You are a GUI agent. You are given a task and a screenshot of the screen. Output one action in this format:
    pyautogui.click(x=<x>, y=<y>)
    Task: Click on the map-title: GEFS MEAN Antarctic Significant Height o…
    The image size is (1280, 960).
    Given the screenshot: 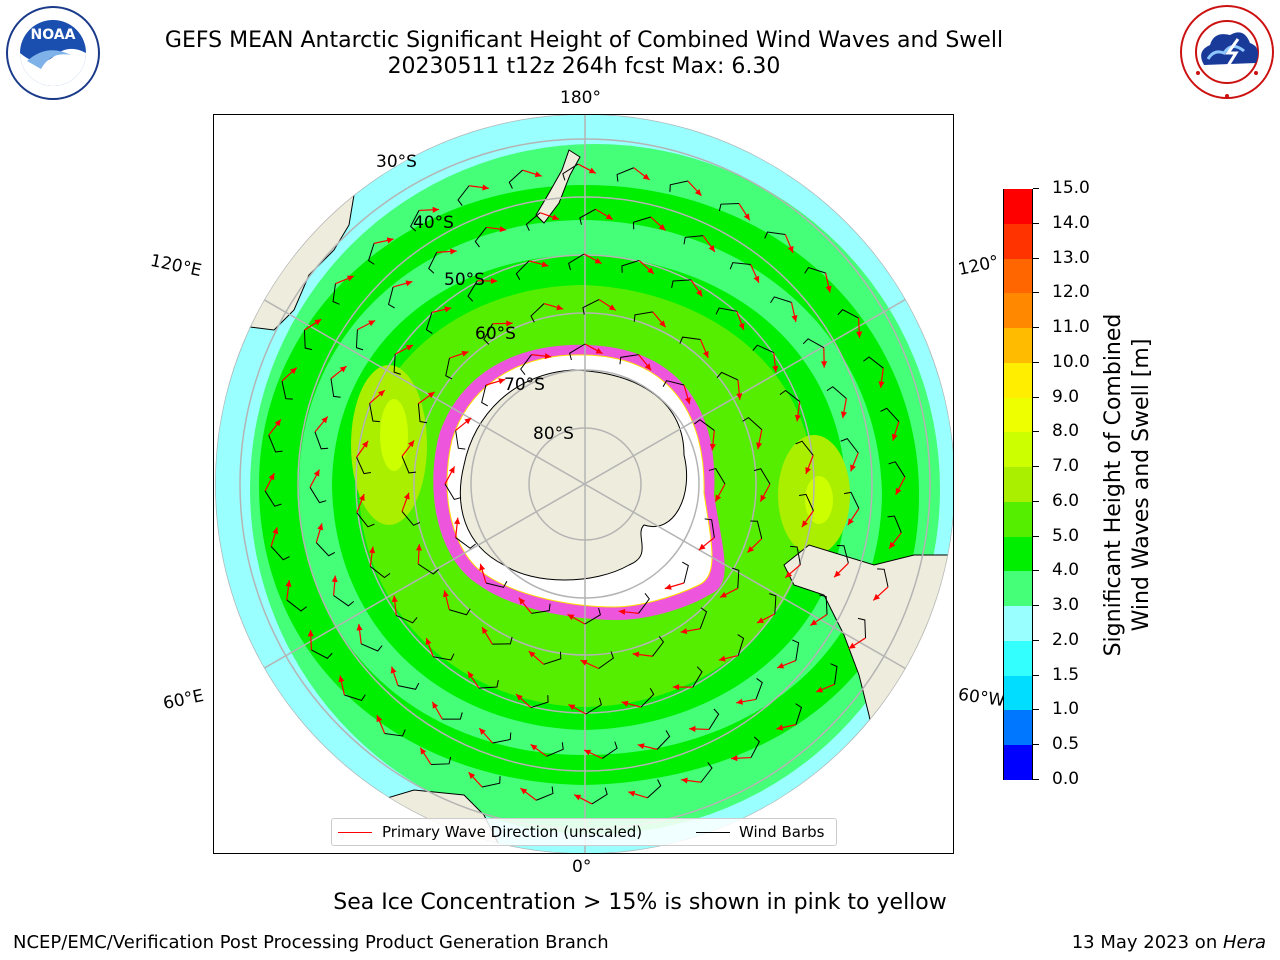 What is the action you would take?
    pyautogui.click(x=584, y=40)
    